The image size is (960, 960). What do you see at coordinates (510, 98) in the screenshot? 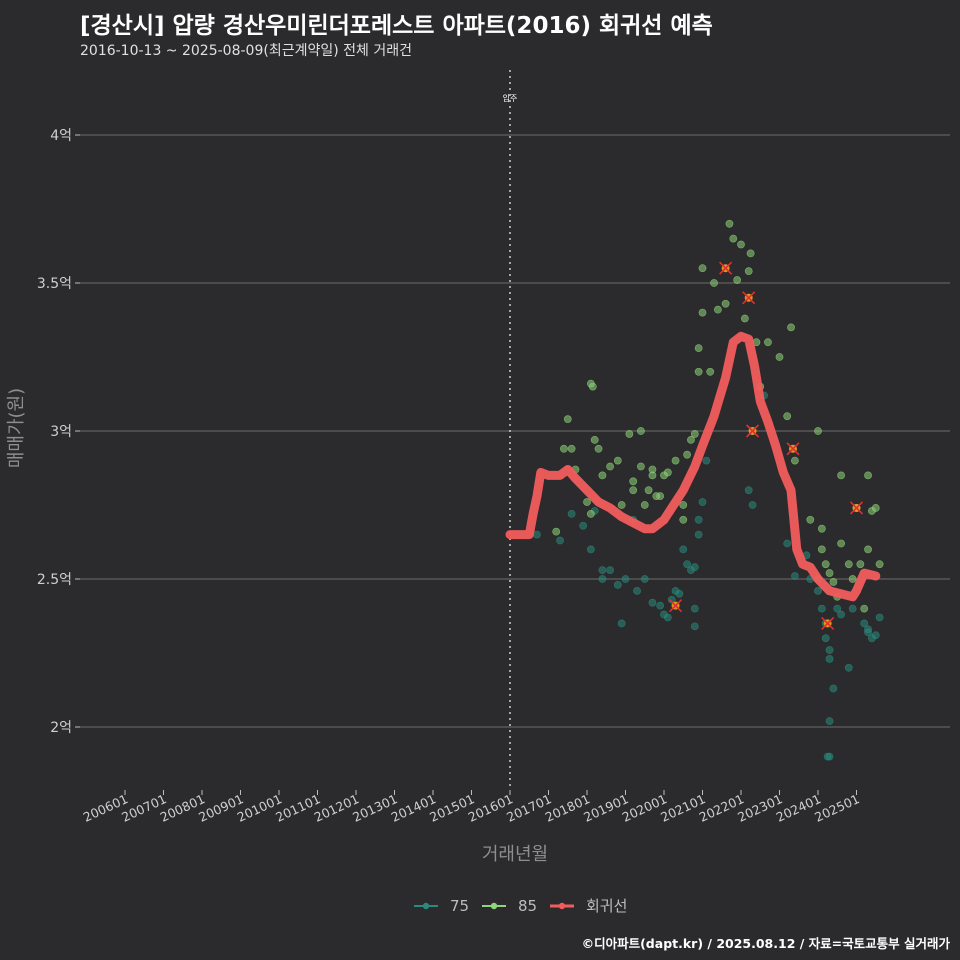
I see `move-in-label: 입주` at bounding box center [510, 98].